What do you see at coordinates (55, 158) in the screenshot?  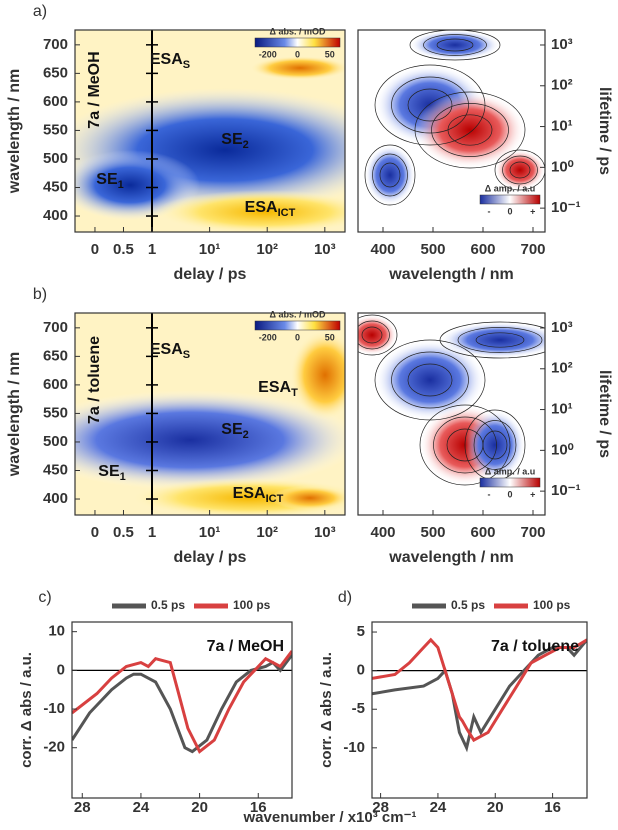 I see `y-tick-label: 500` at bounding box center [55, 158].